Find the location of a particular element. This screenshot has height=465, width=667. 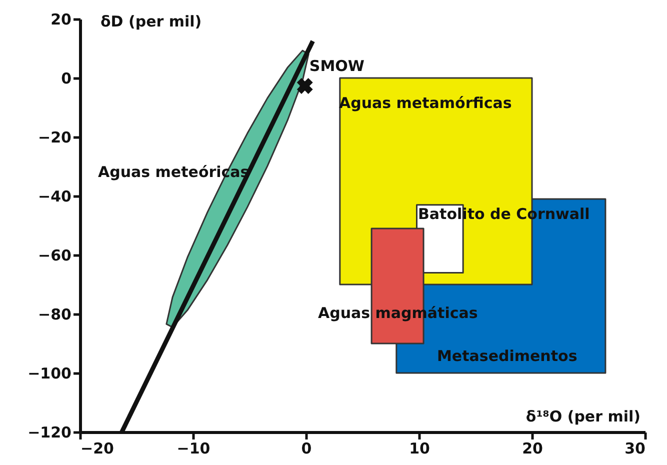

x-axis-title: δ¹⁸O (per mil) is located at coordinates (583, 417).